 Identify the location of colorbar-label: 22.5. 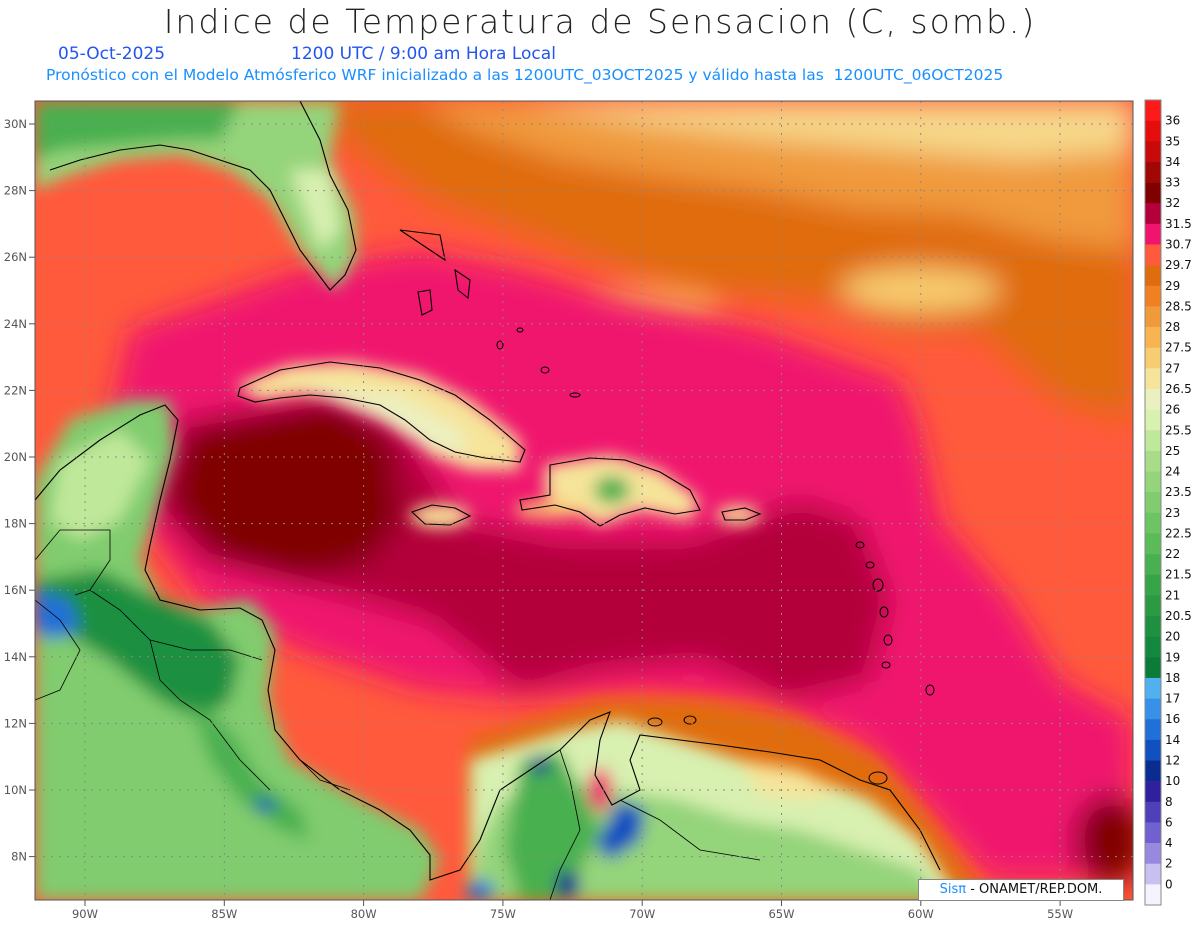
(1178, 533).